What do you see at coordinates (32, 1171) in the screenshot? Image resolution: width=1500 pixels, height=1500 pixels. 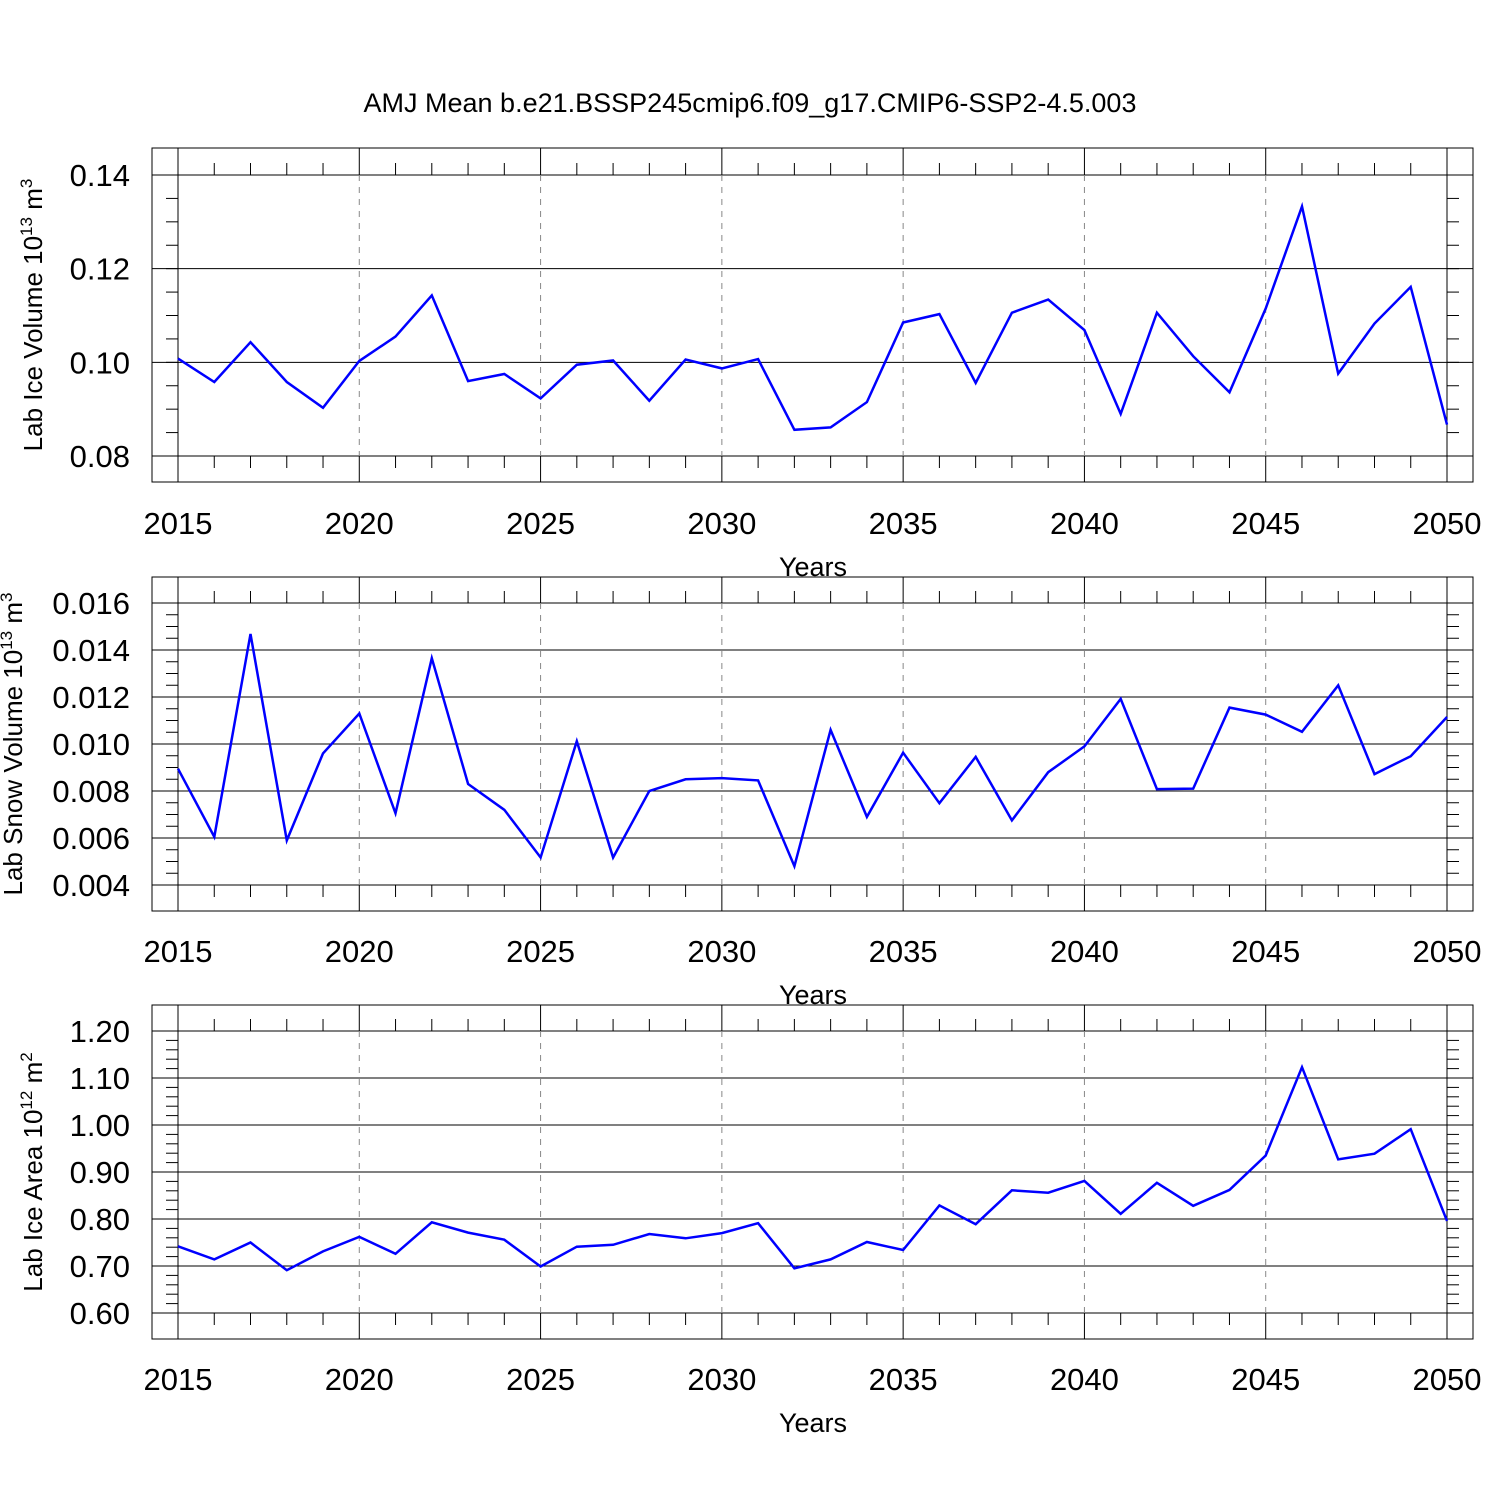 I see `y-axis-label: Lab Ice Area 1012 m2` at bounding box center [32, 1171].